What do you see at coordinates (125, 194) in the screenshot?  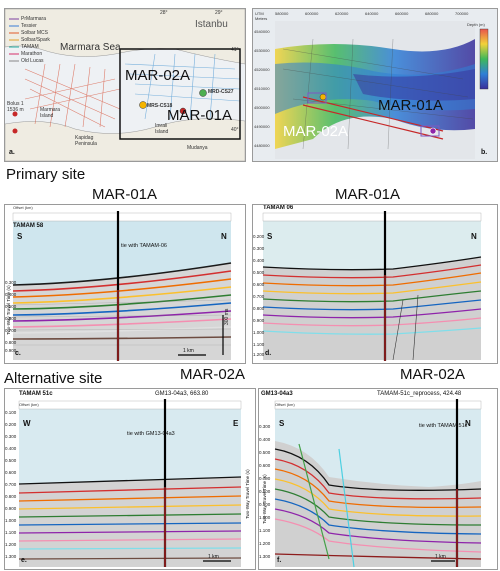 I see `panel-c-title: MAR-01A` at bounding box center [125, 194].